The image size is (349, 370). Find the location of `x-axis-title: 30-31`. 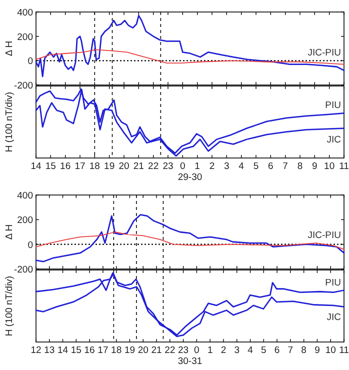

x-axis-title: 30-31 is located at coordinates (190, 361).